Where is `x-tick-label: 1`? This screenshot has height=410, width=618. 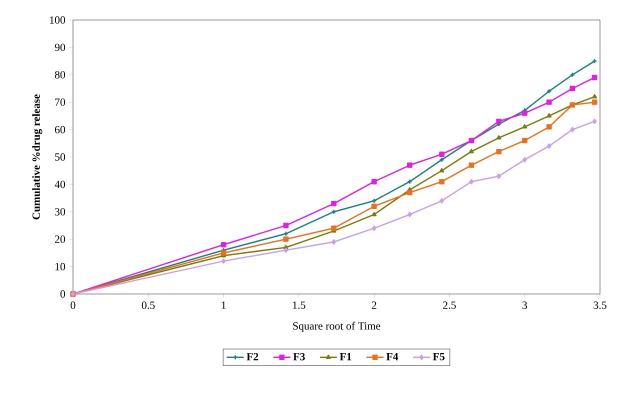 x-tick-label: 1 is located at coordinates (224, 305).